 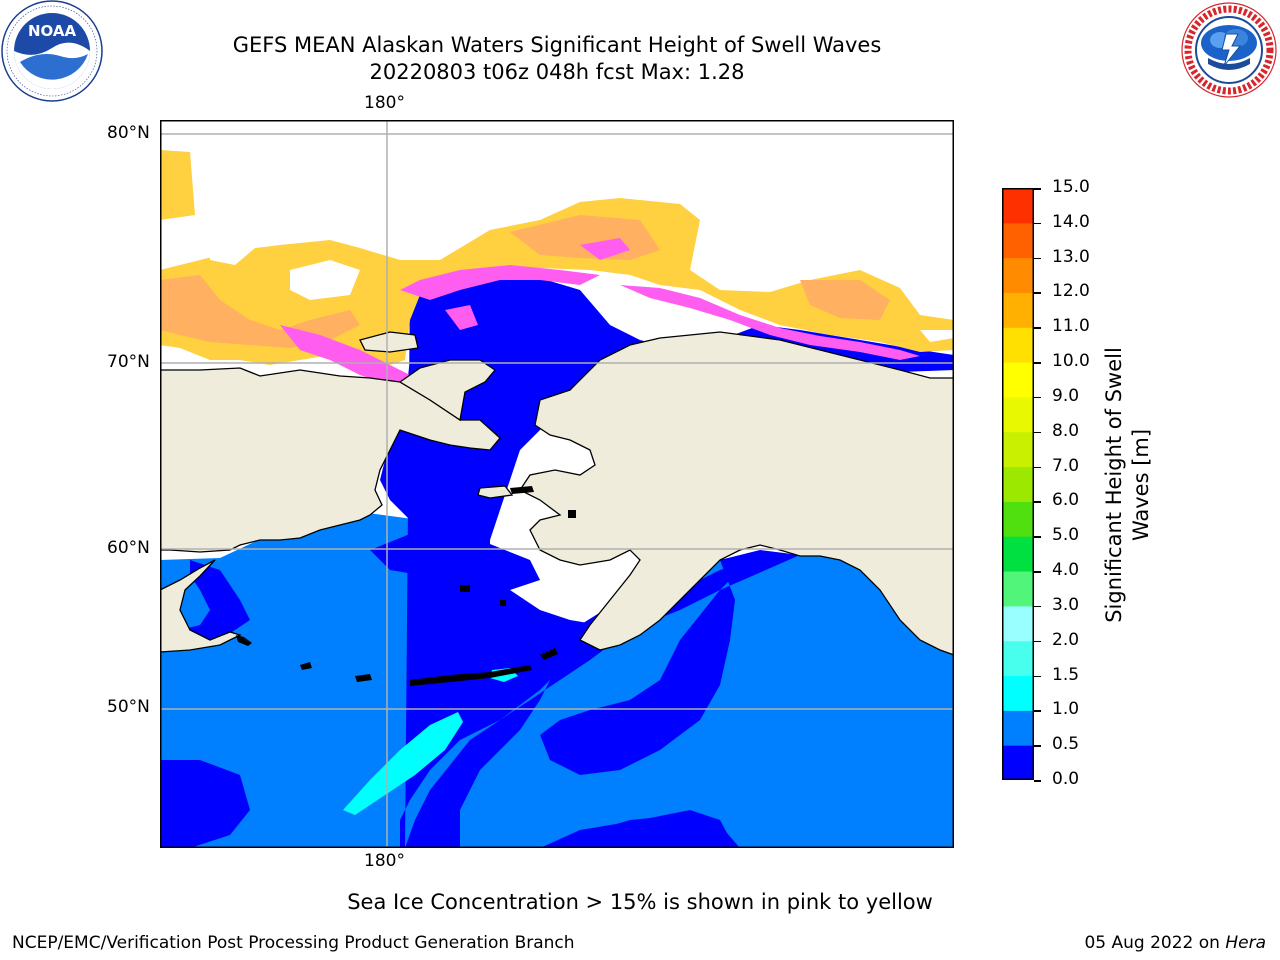 What do you see at coordinates (1152, 943) in the screenshot?
I see `footer-date-text: 05 Aug 2022 on` at bounding box center [1152, 943].